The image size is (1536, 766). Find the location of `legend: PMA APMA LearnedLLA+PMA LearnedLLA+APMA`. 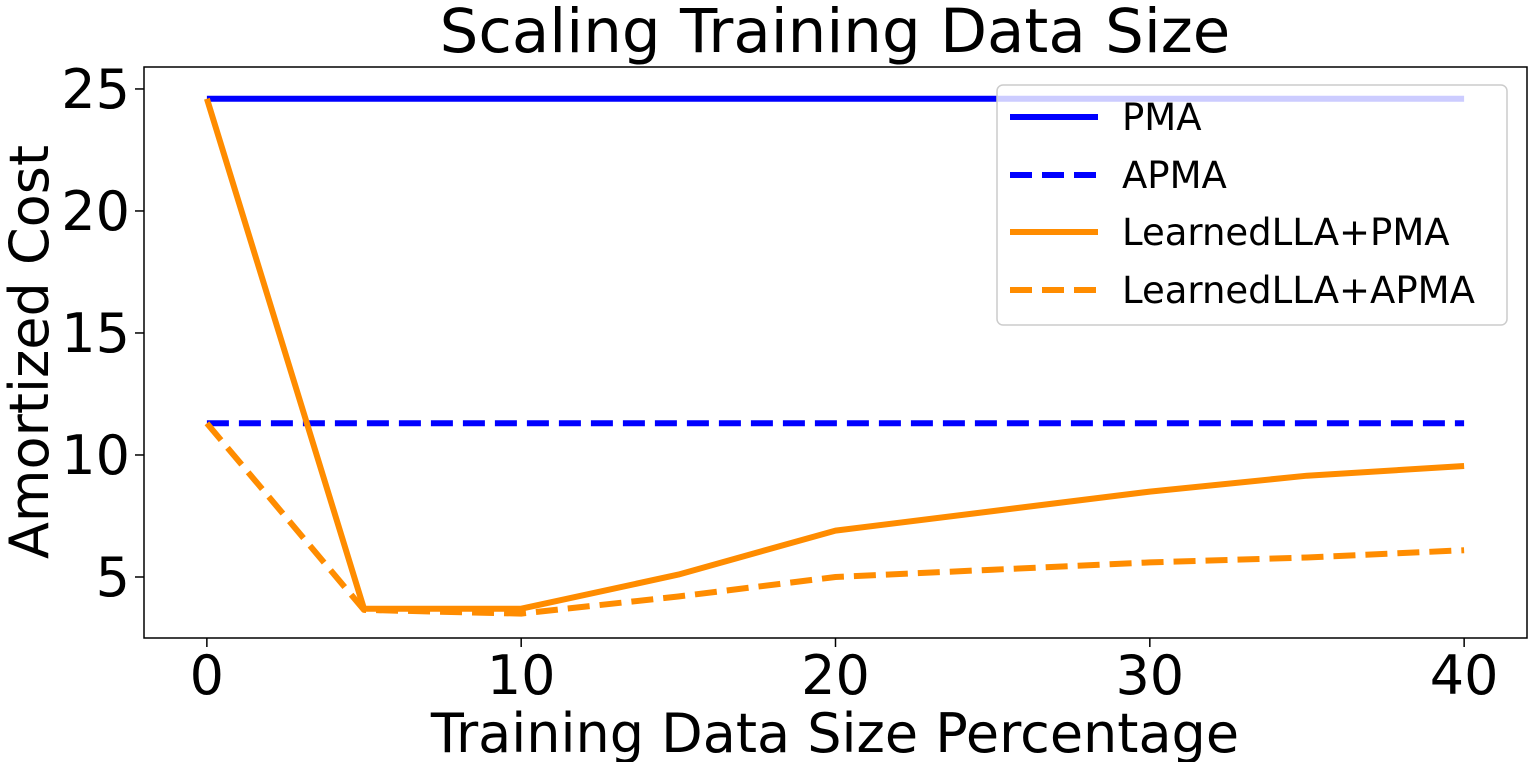

legend: PMA APMA LearnedLLA+PMA LearnedLLA+APMA is located at coordinates (1252, 205).